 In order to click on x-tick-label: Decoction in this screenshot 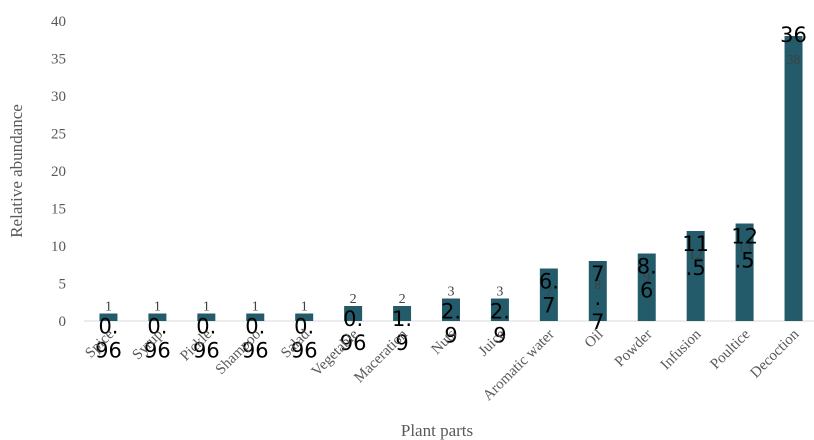, I will do `click(774, 353)`.